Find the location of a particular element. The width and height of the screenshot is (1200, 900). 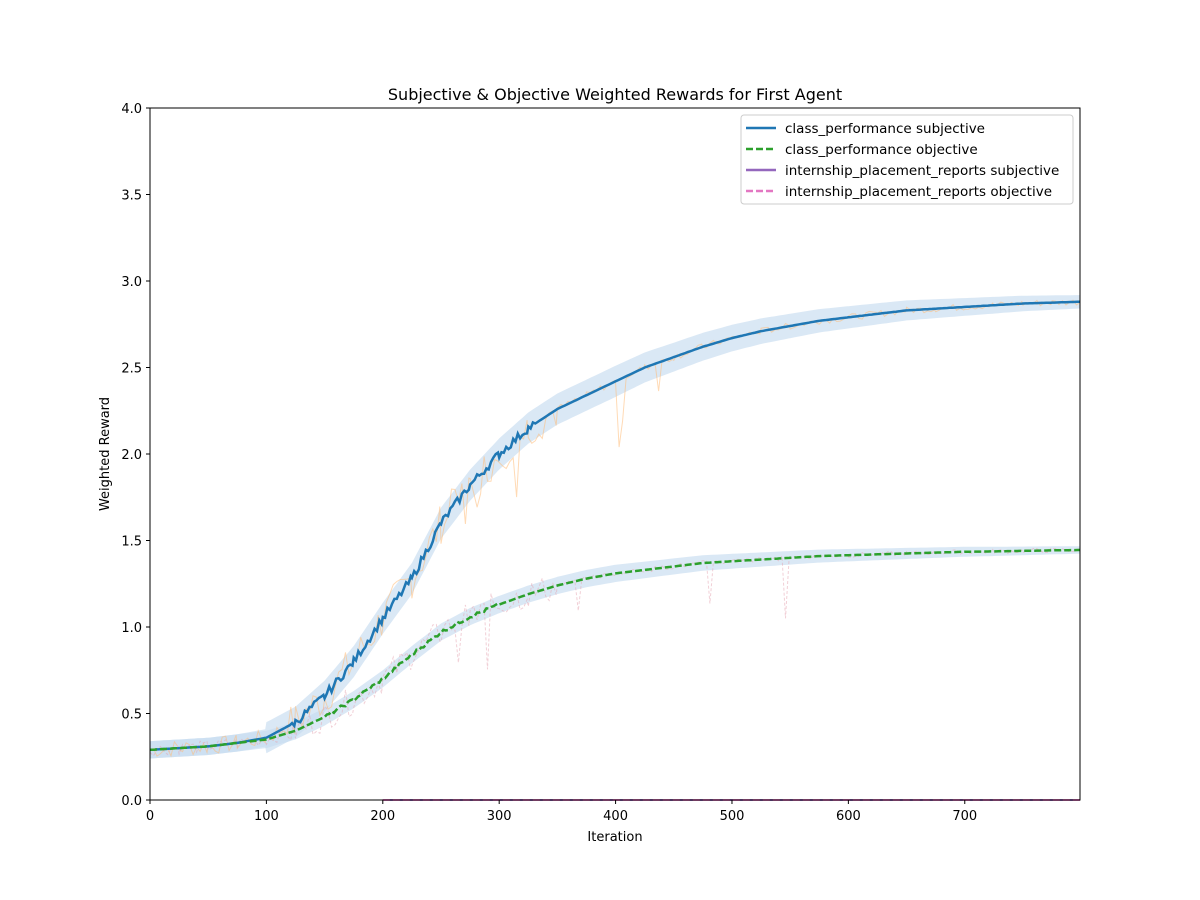

legend-label: class_performance objective is located at coordinates (881, 150).